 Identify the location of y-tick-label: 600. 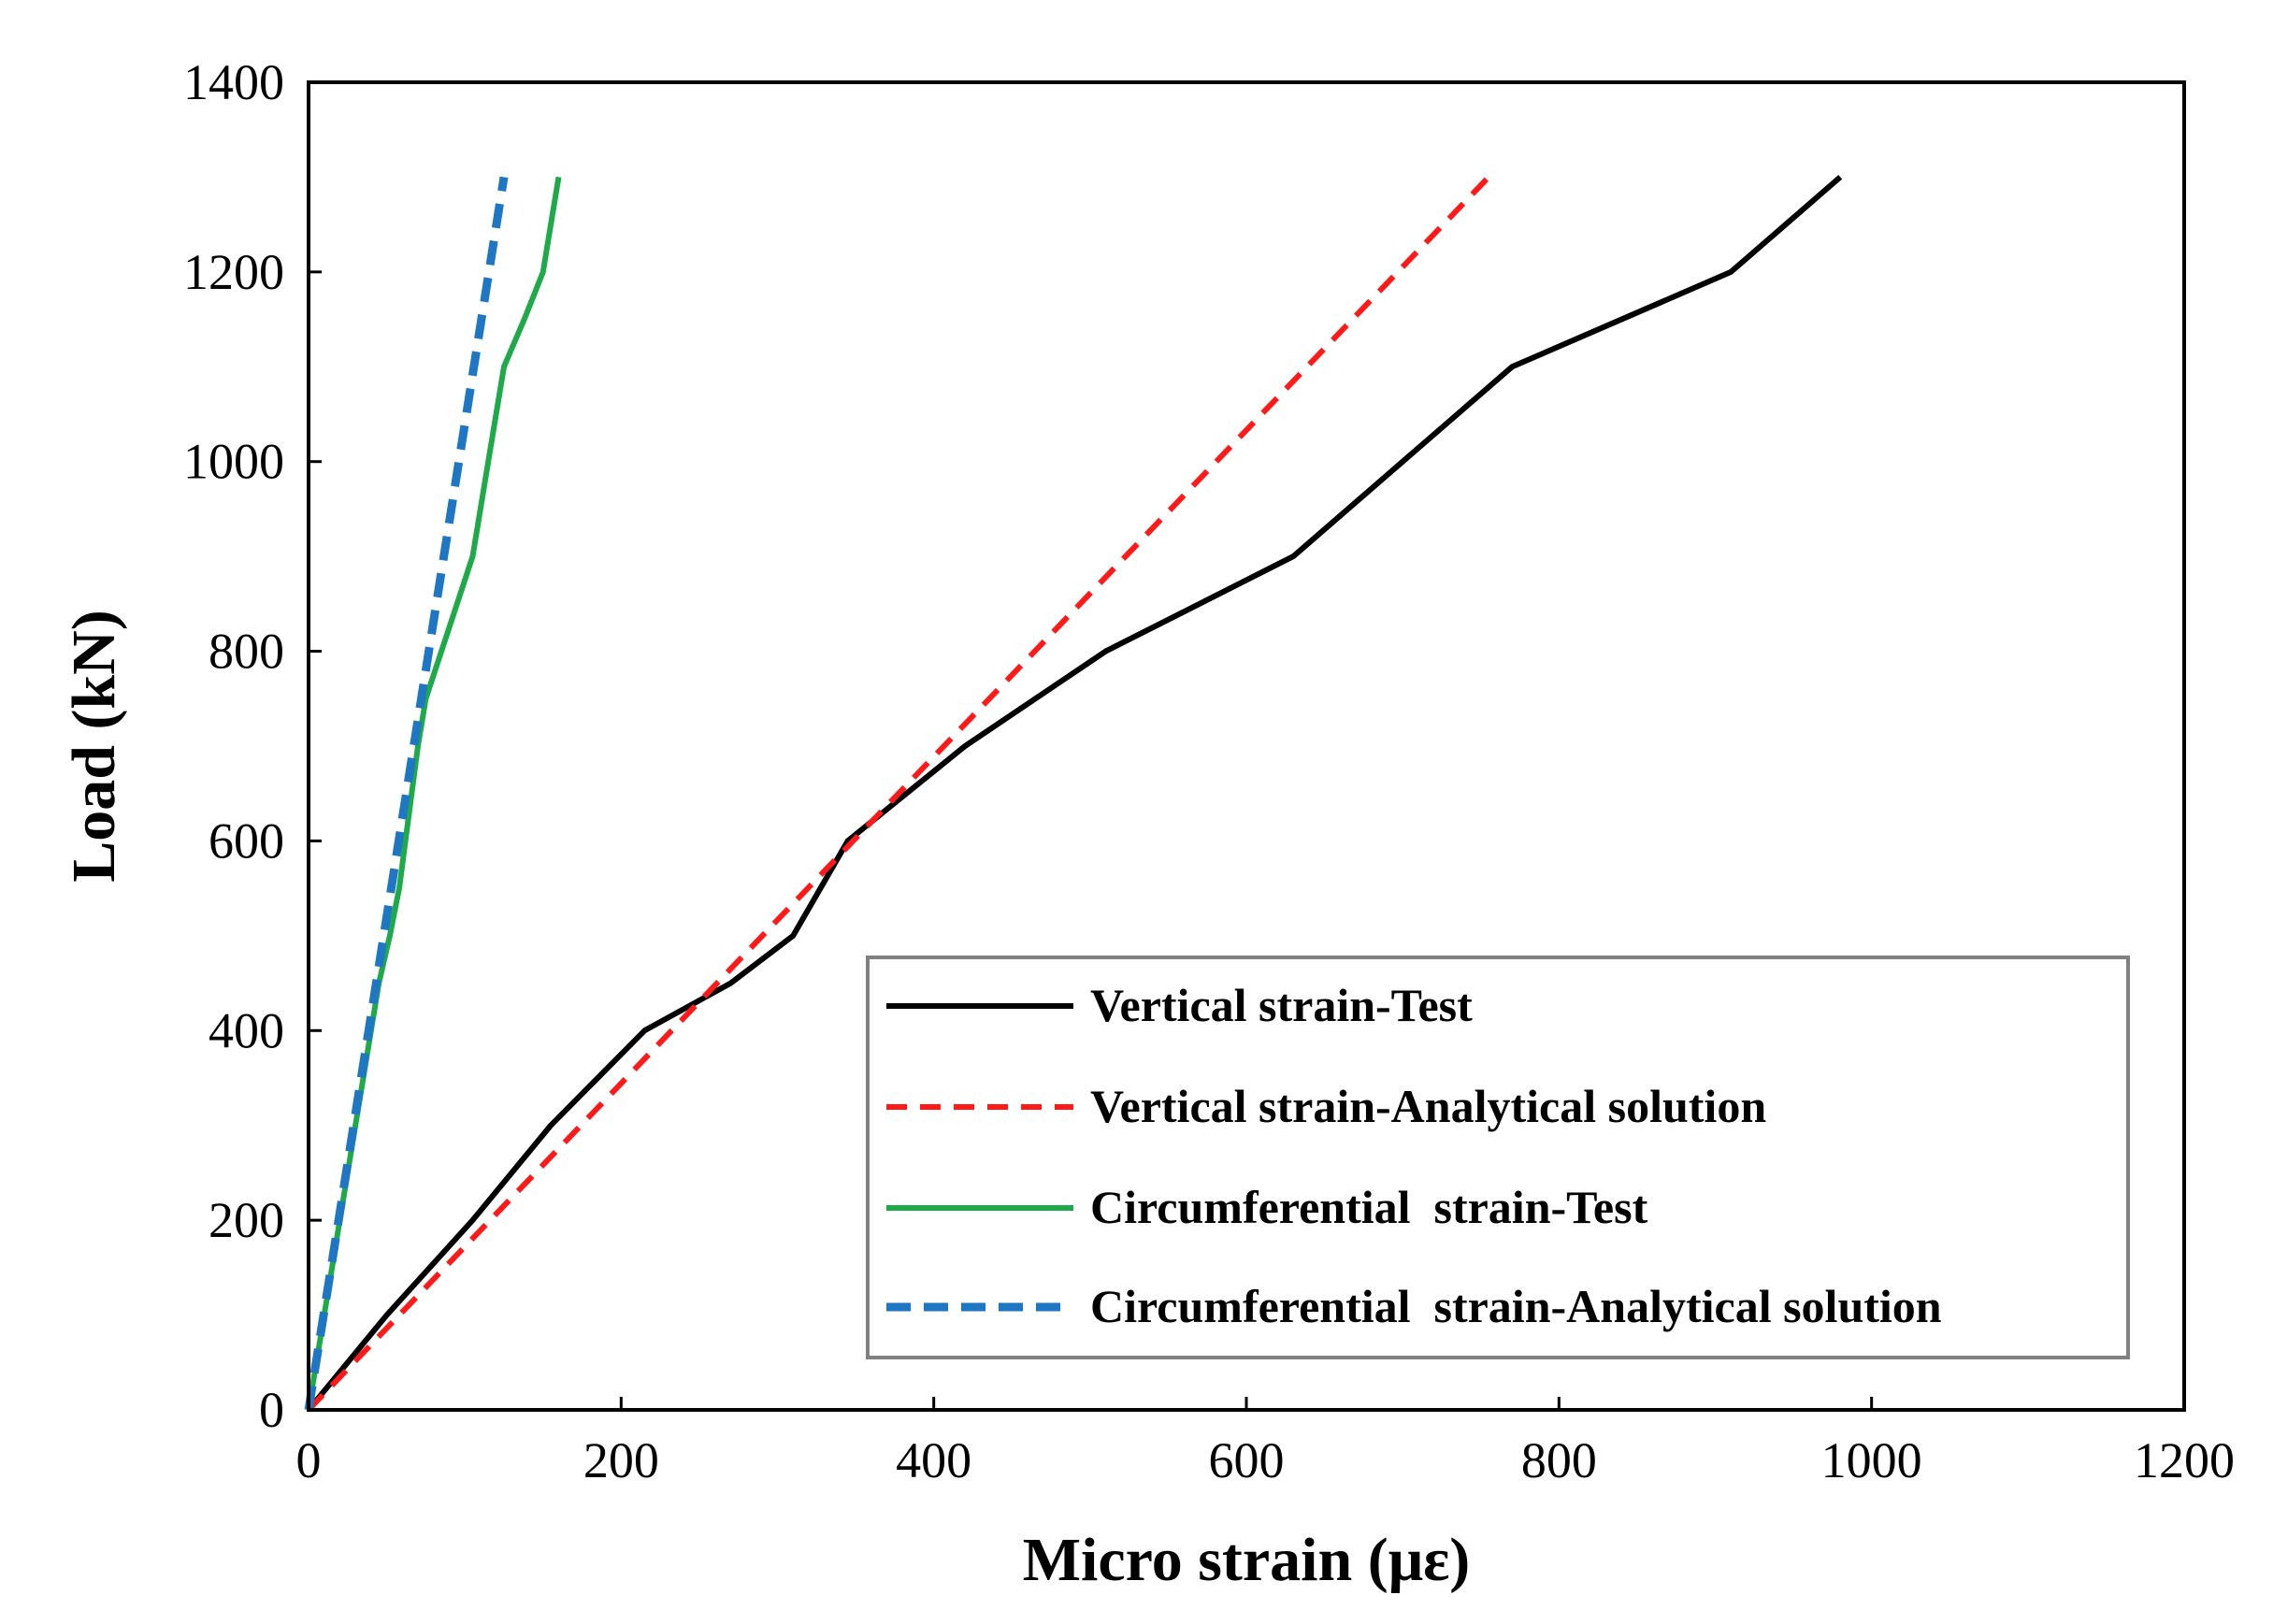
(247, 840).